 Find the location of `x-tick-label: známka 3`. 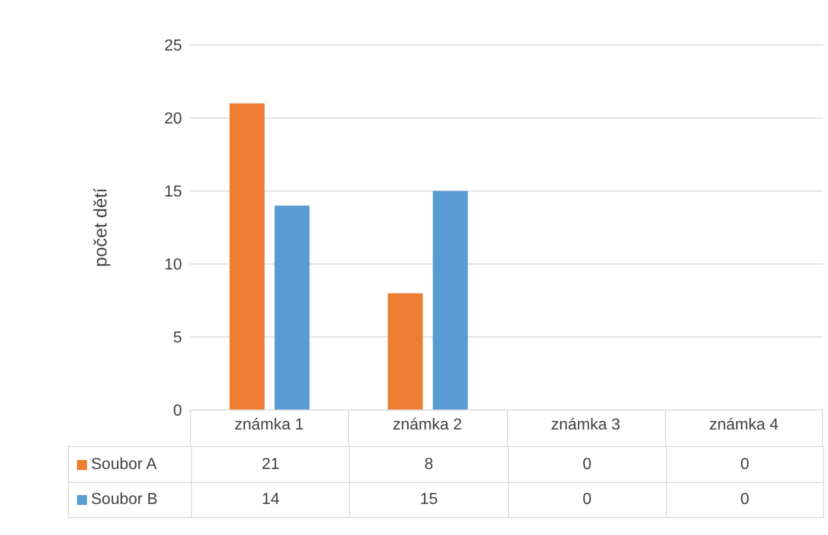

x-tick-label: známka 3 is located at coordinates (585, 425).